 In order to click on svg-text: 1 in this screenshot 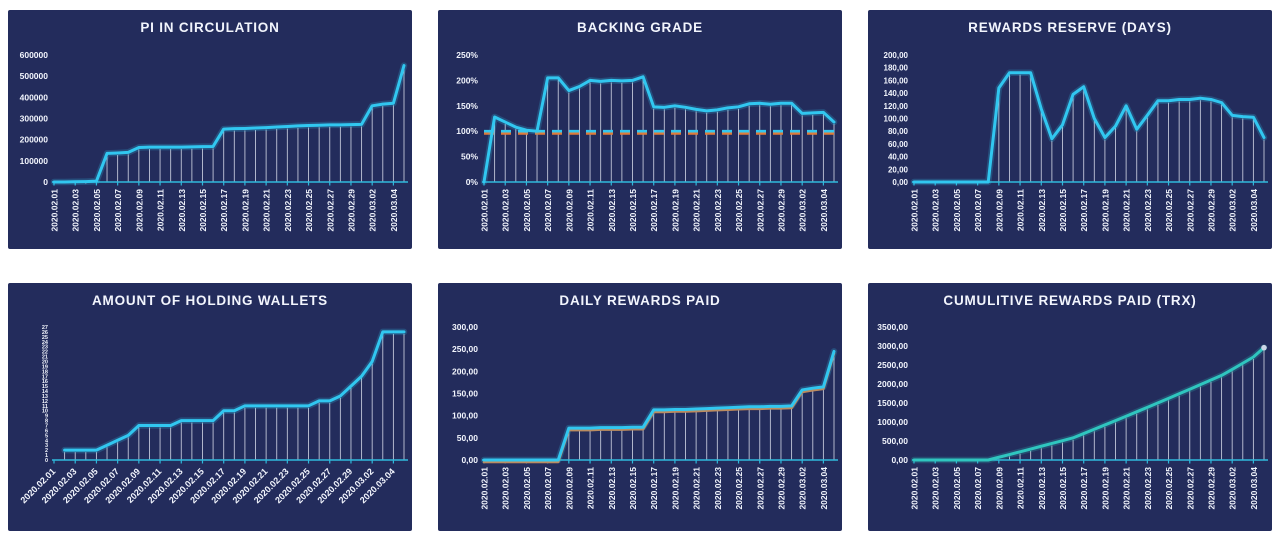, I will do `click(46, 456)`.